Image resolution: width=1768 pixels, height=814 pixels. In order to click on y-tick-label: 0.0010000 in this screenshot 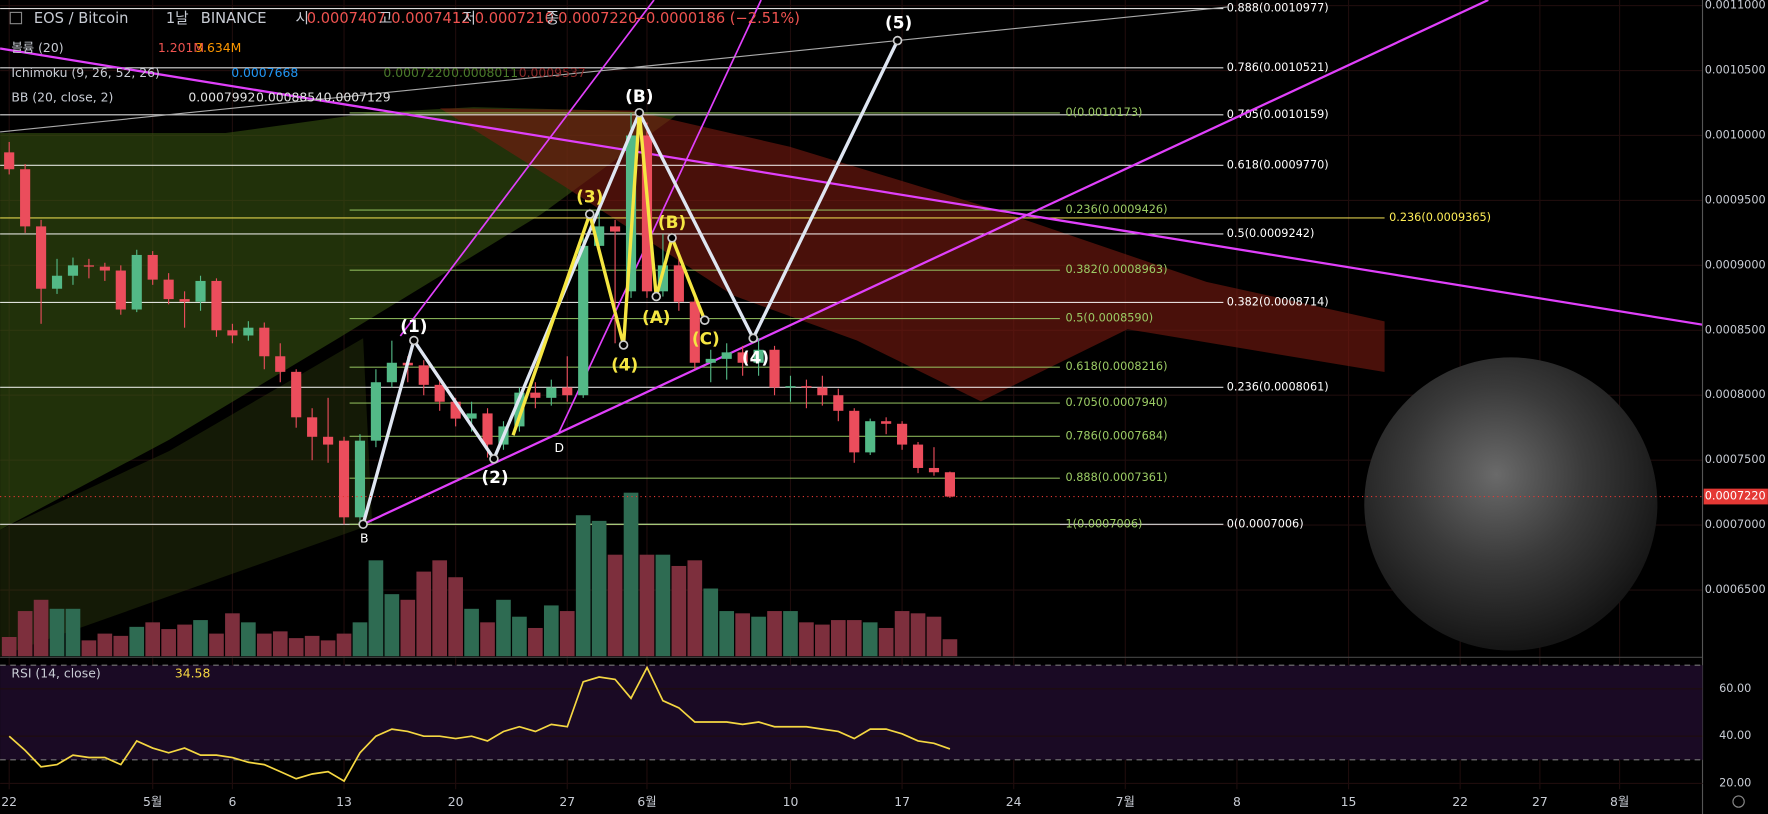, I will do `click(1735, 134)`.